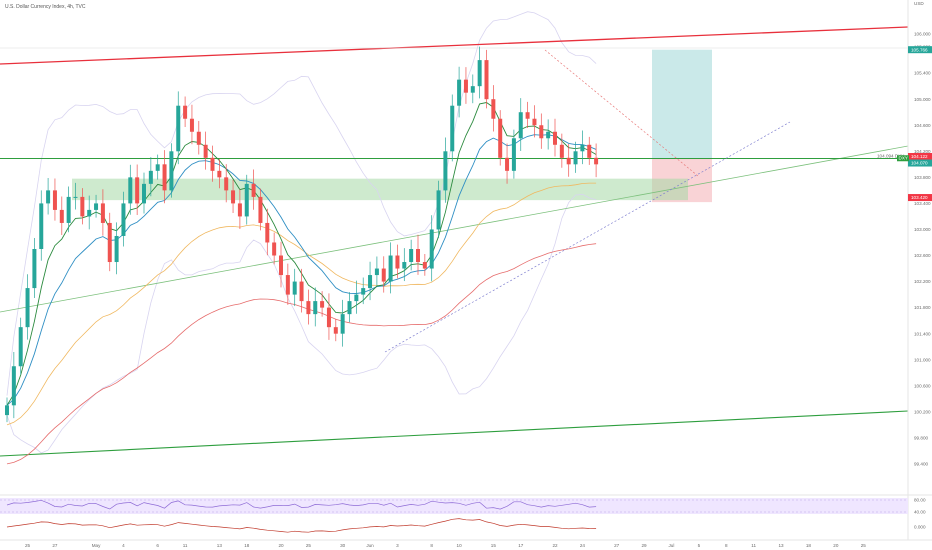  Describe the element at coordinates (922, 411) in the screenshot. I see `price-tick-label: 100.200` at that location.